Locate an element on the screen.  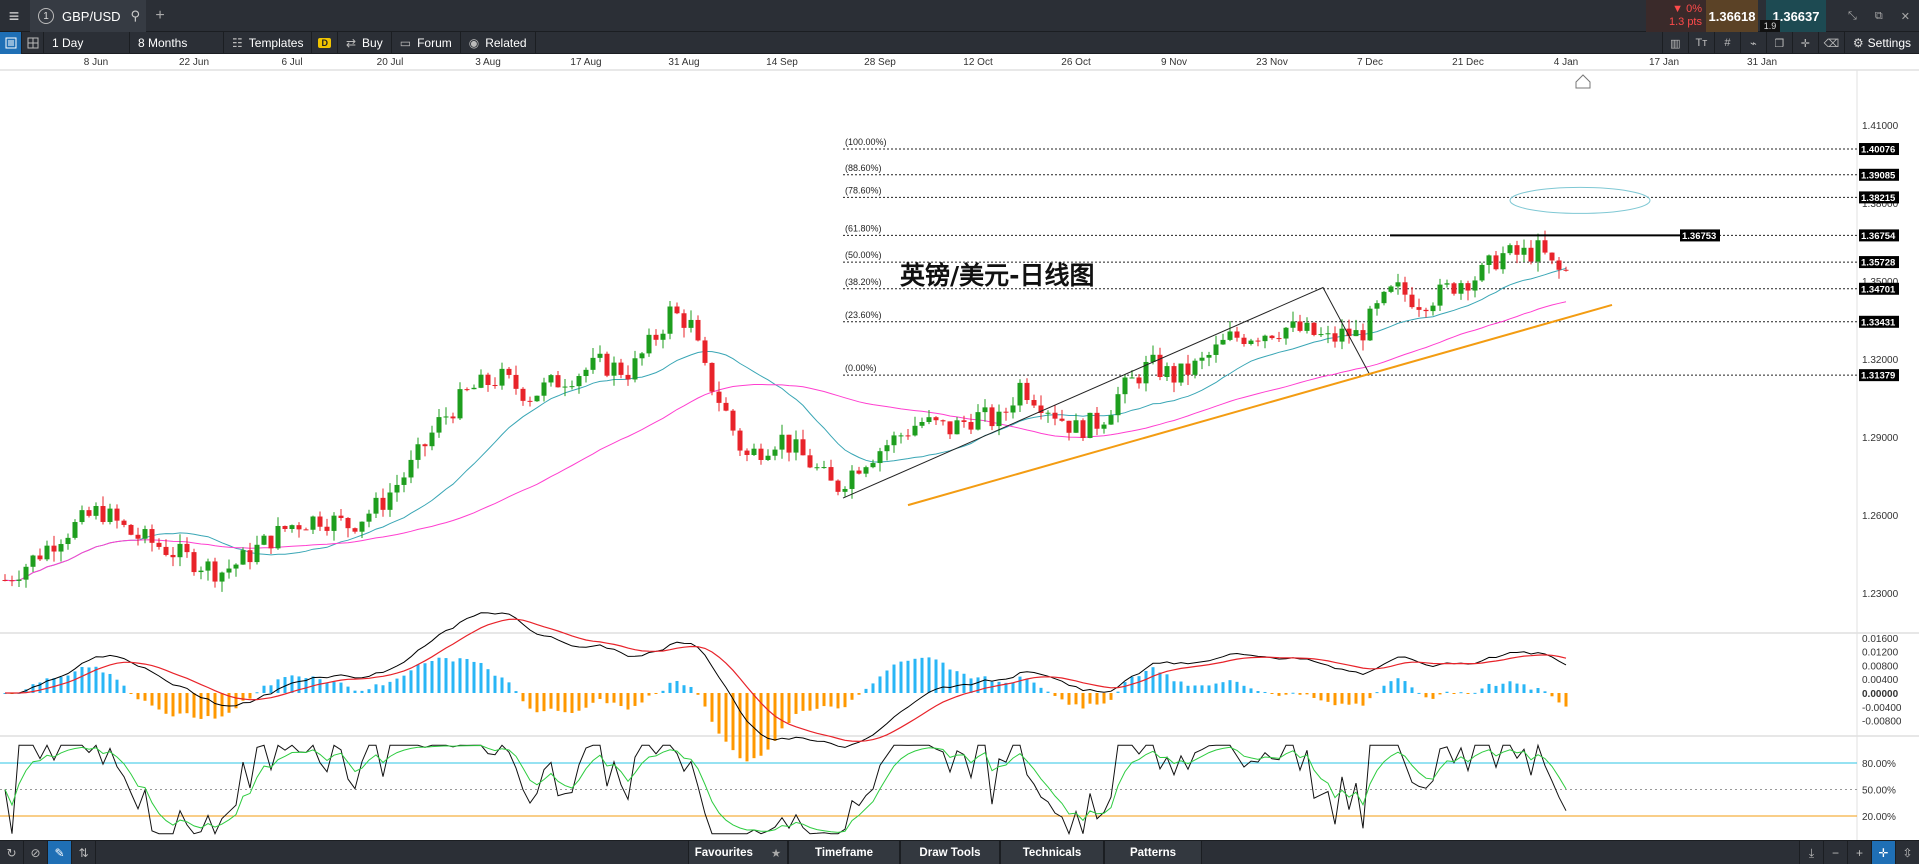
list-view-icon is located at coordinates (11, 42).